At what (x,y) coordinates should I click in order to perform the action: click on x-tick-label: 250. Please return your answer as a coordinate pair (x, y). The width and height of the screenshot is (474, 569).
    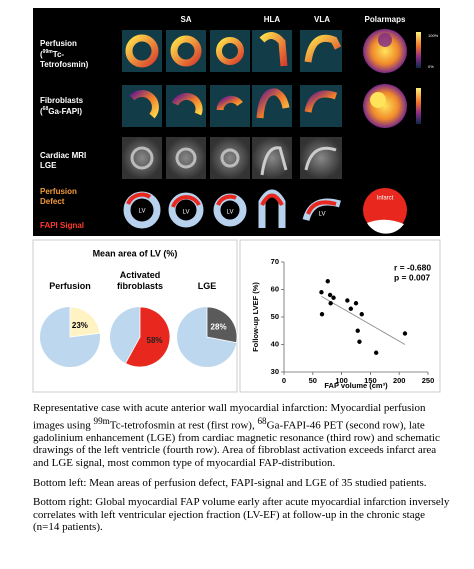
    Looking at the image, I should click on (428, 380).